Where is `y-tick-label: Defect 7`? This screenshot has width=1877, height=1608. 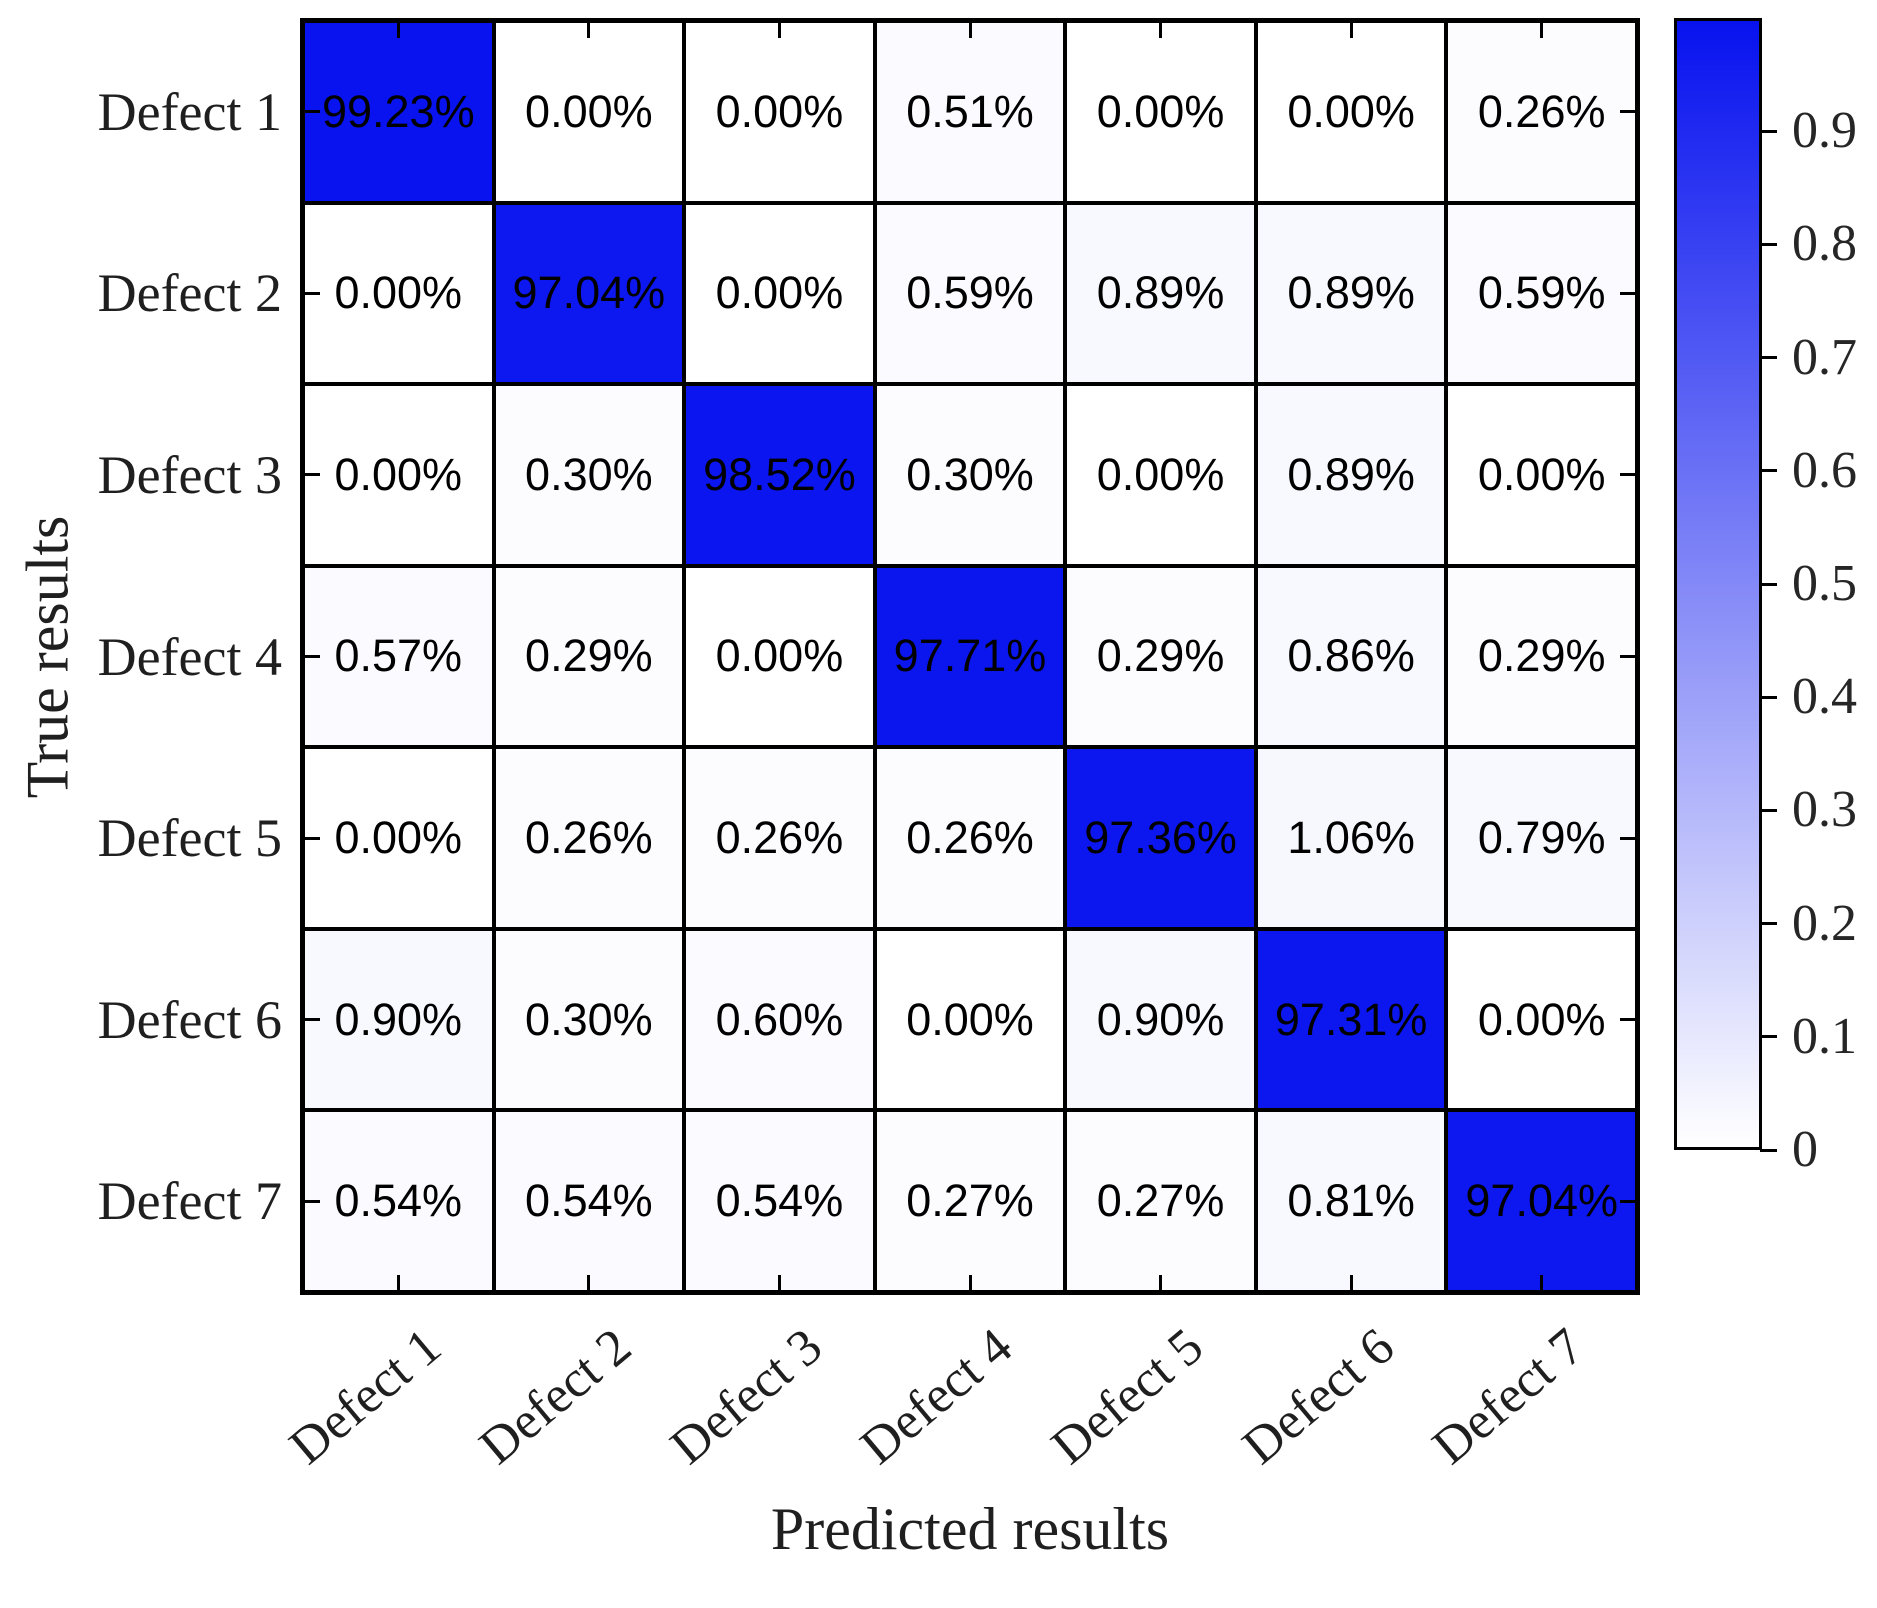 y-tick-label: Defect 7 is located at coordinates (189, 1201).